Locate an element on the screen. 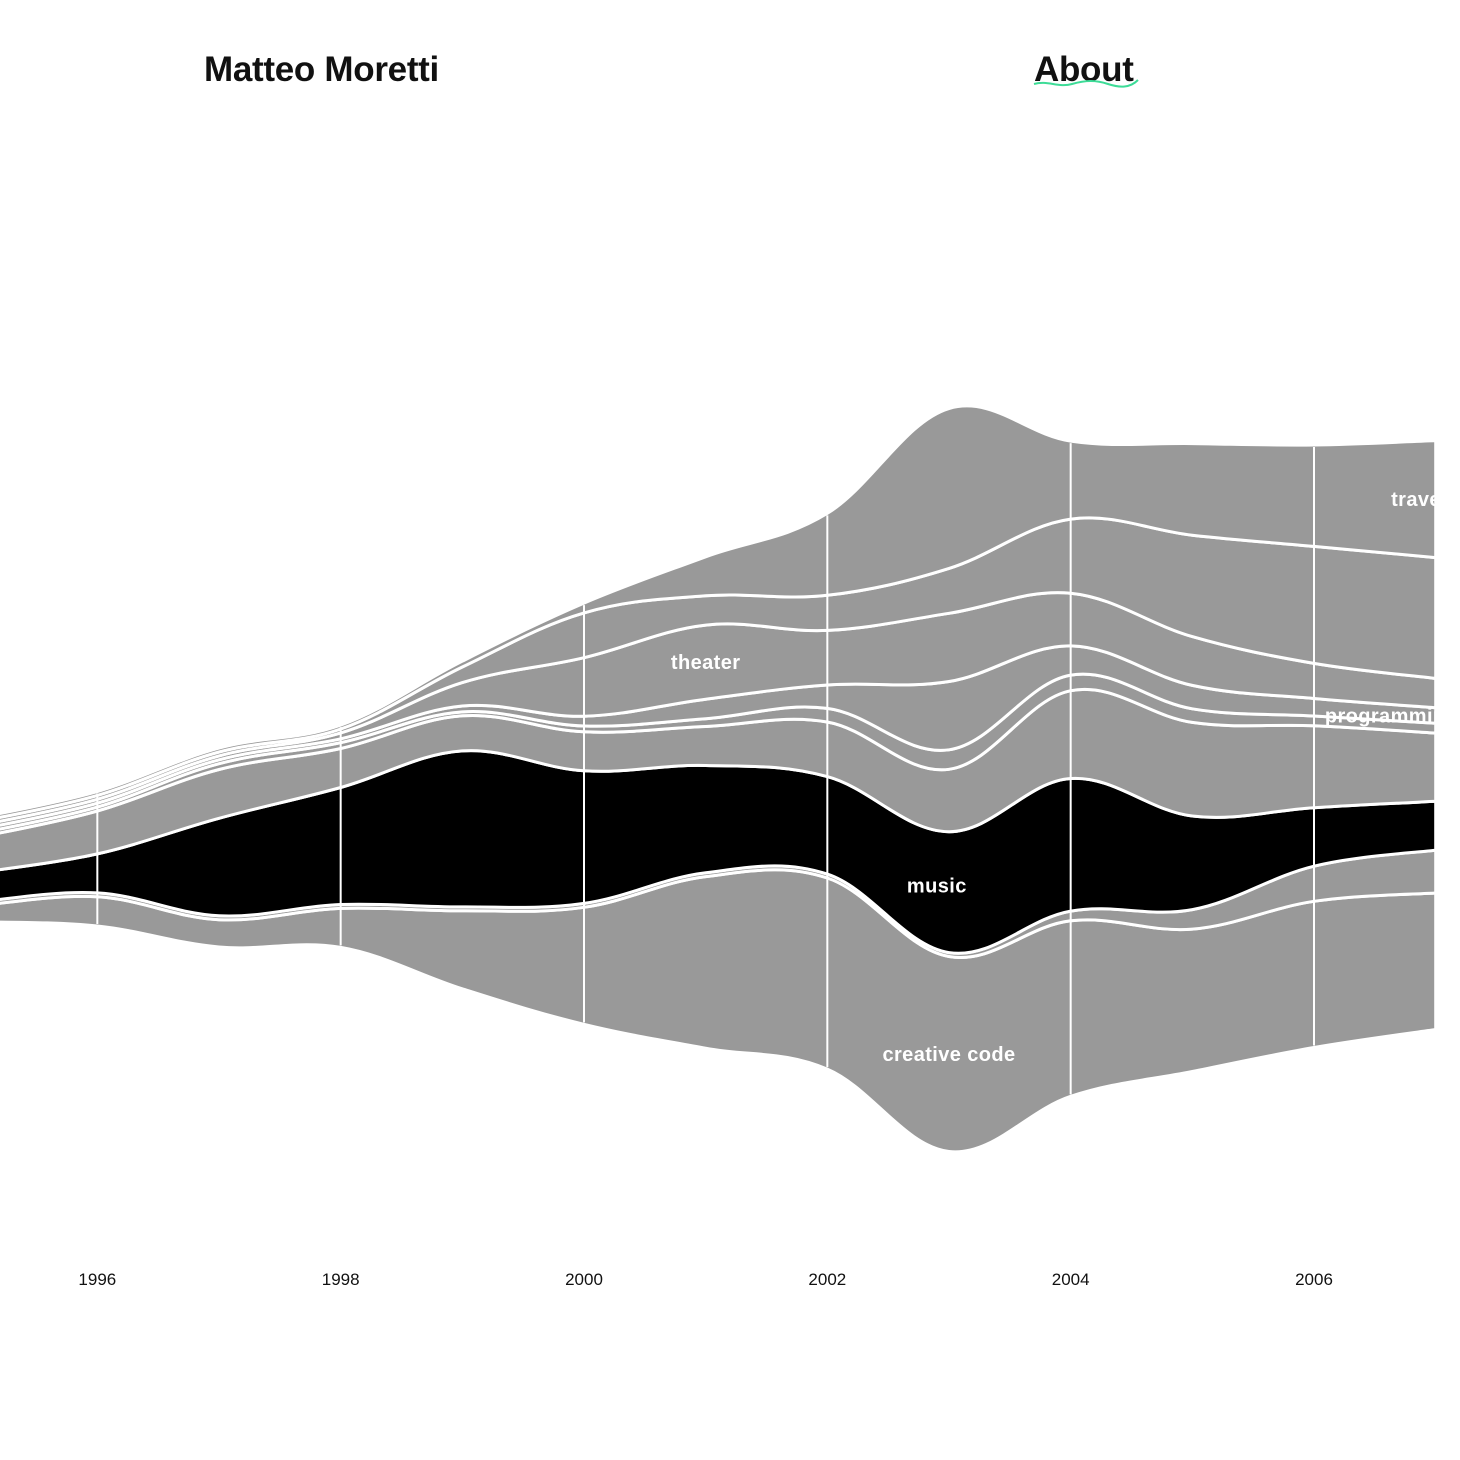  site-title: Matteo Moretti is located at coordinates (321, 69).